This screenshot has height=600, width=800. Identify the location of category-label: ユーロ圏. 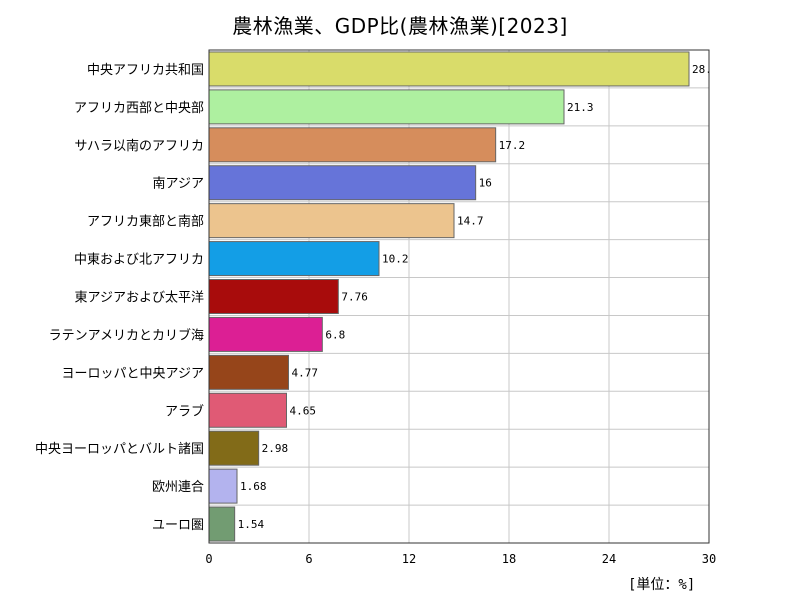
(178, 525).